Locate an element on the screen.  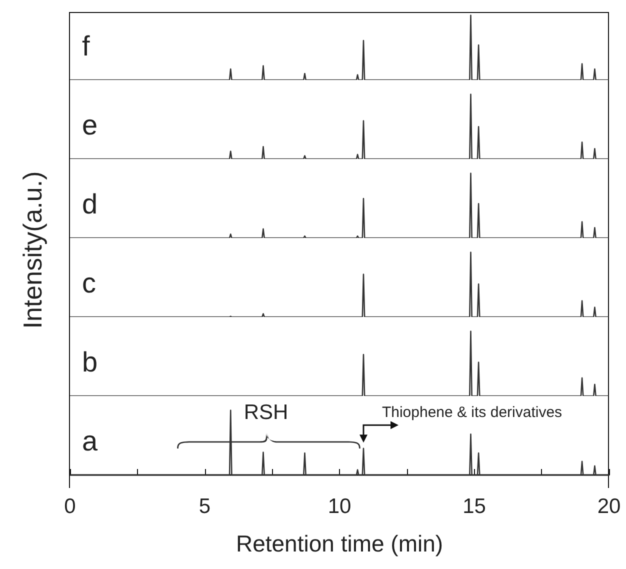
x-tick-label: 0 is located at coordinates (70, 506).